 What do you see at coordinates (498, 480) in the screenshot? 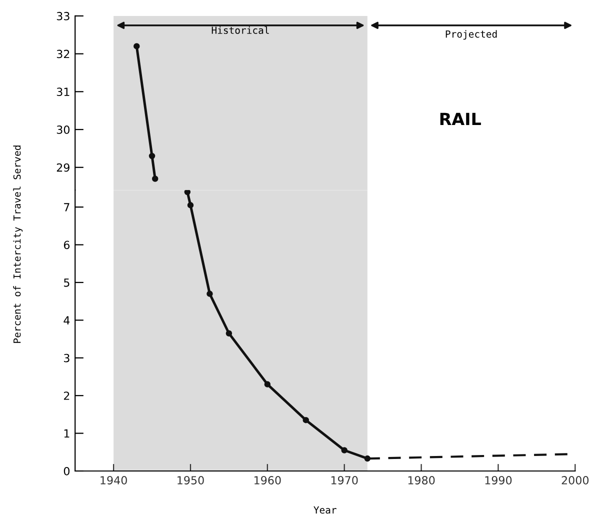
I see `x-tick-label: 1990` at bounding box center [498, 480].